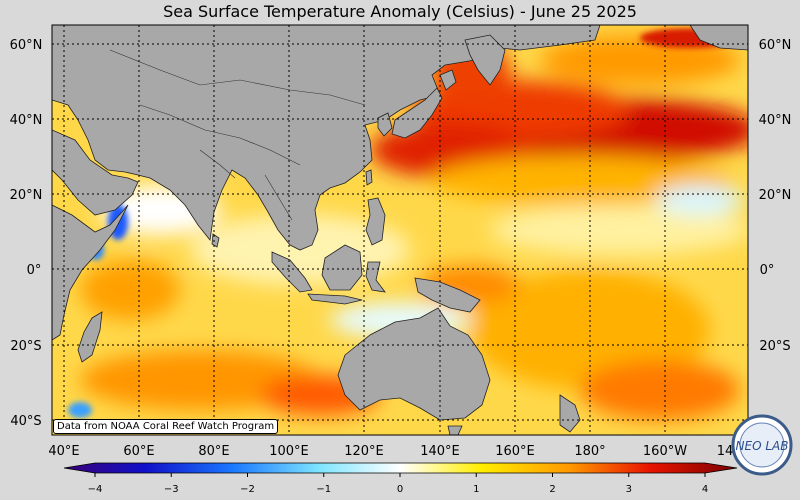  What do you see at coordinates (515, 451) in the screenshot?
I see `lon-label: 160°E` at bounding box center [515, 451].